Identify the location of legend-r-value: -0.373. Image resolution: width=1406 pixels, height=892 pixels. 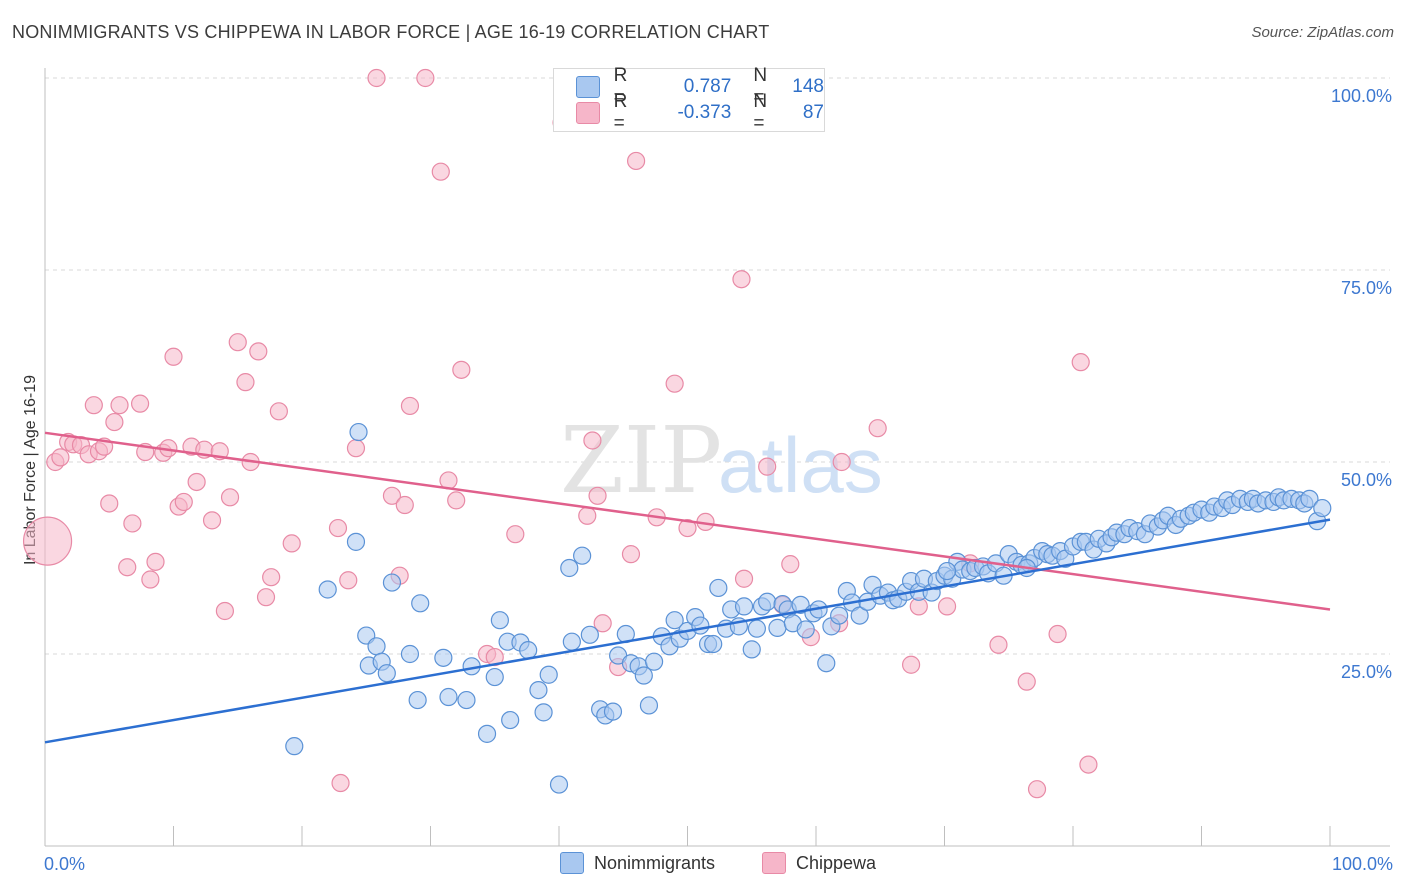
(704, 112).